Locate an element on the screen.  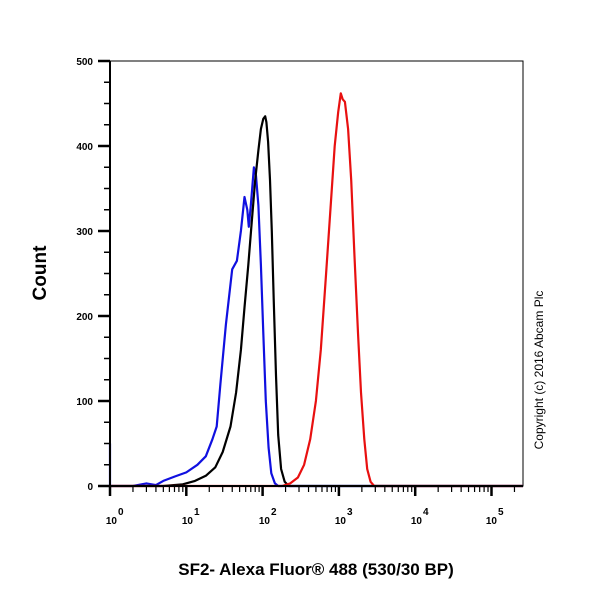
y-tick-label-500: 500 is located at coordinates (84, 62).